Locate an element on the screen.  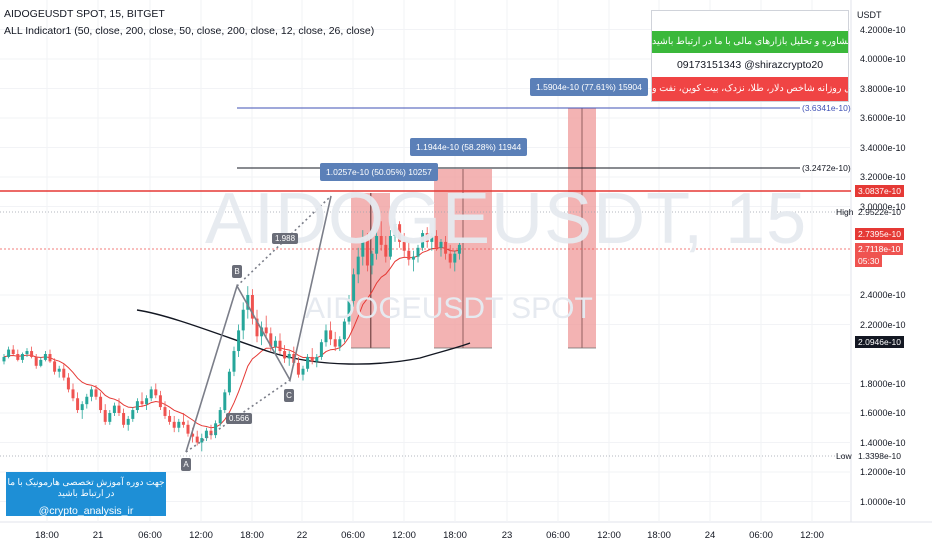
time-tick: 22 is located at coordinates (302, 535).